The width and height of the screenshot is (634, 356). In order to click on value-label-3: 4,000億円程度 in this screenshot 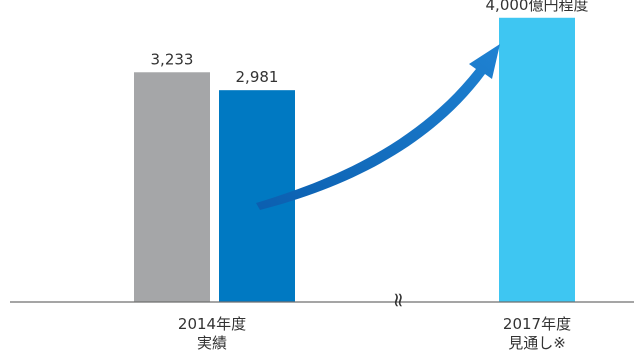, I will do `click(537, 7)`.